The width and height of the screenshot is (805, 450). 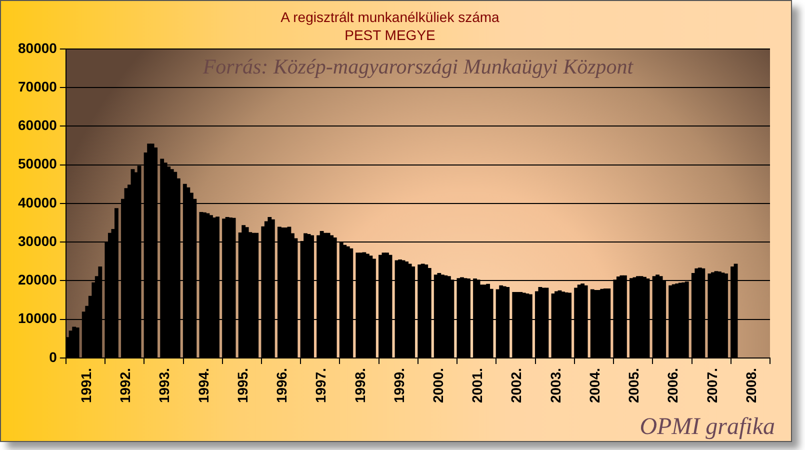 I want to click on y-tick-label: 80000, so click(x=38, y=48).